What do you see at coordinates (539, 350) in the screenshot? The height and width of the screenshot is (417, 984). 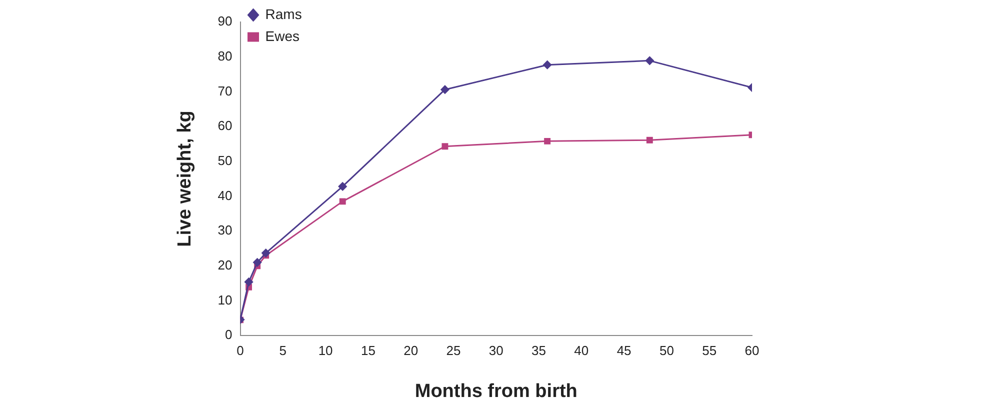 I see `x-tick-label: 35` at bounding box center [539, 350].